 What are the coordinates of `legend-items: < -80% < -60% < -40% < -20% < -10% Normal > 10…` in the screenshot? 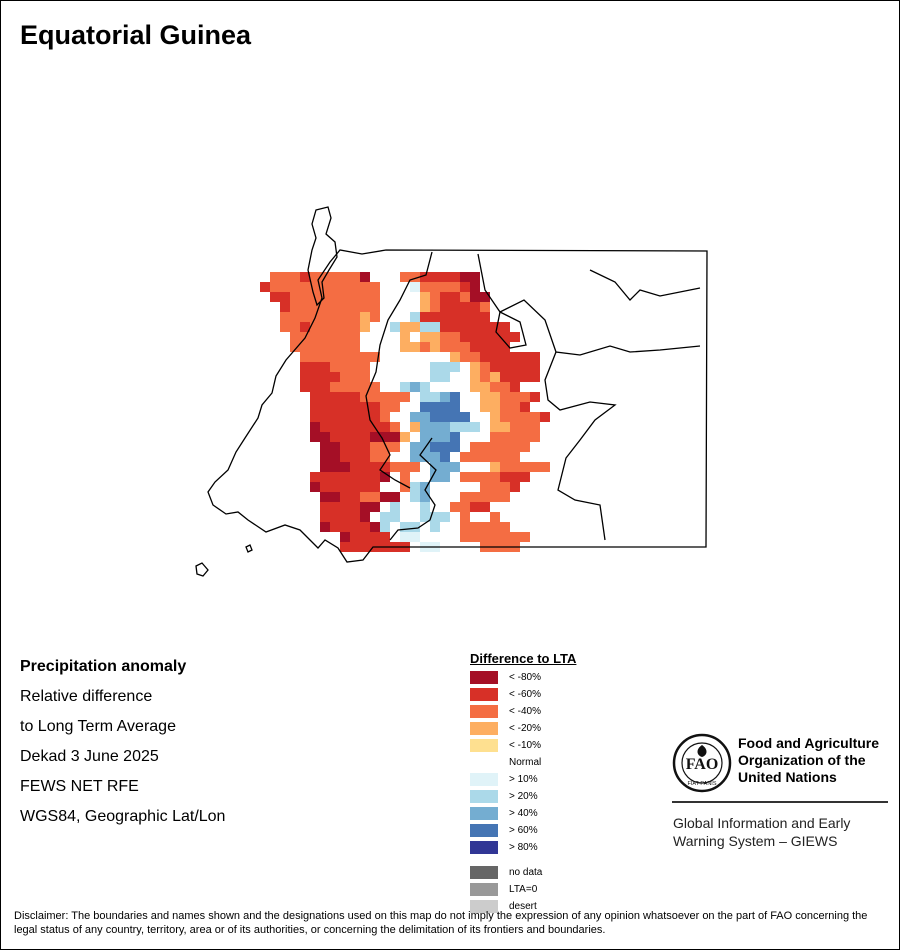 It's located at (523, 763).